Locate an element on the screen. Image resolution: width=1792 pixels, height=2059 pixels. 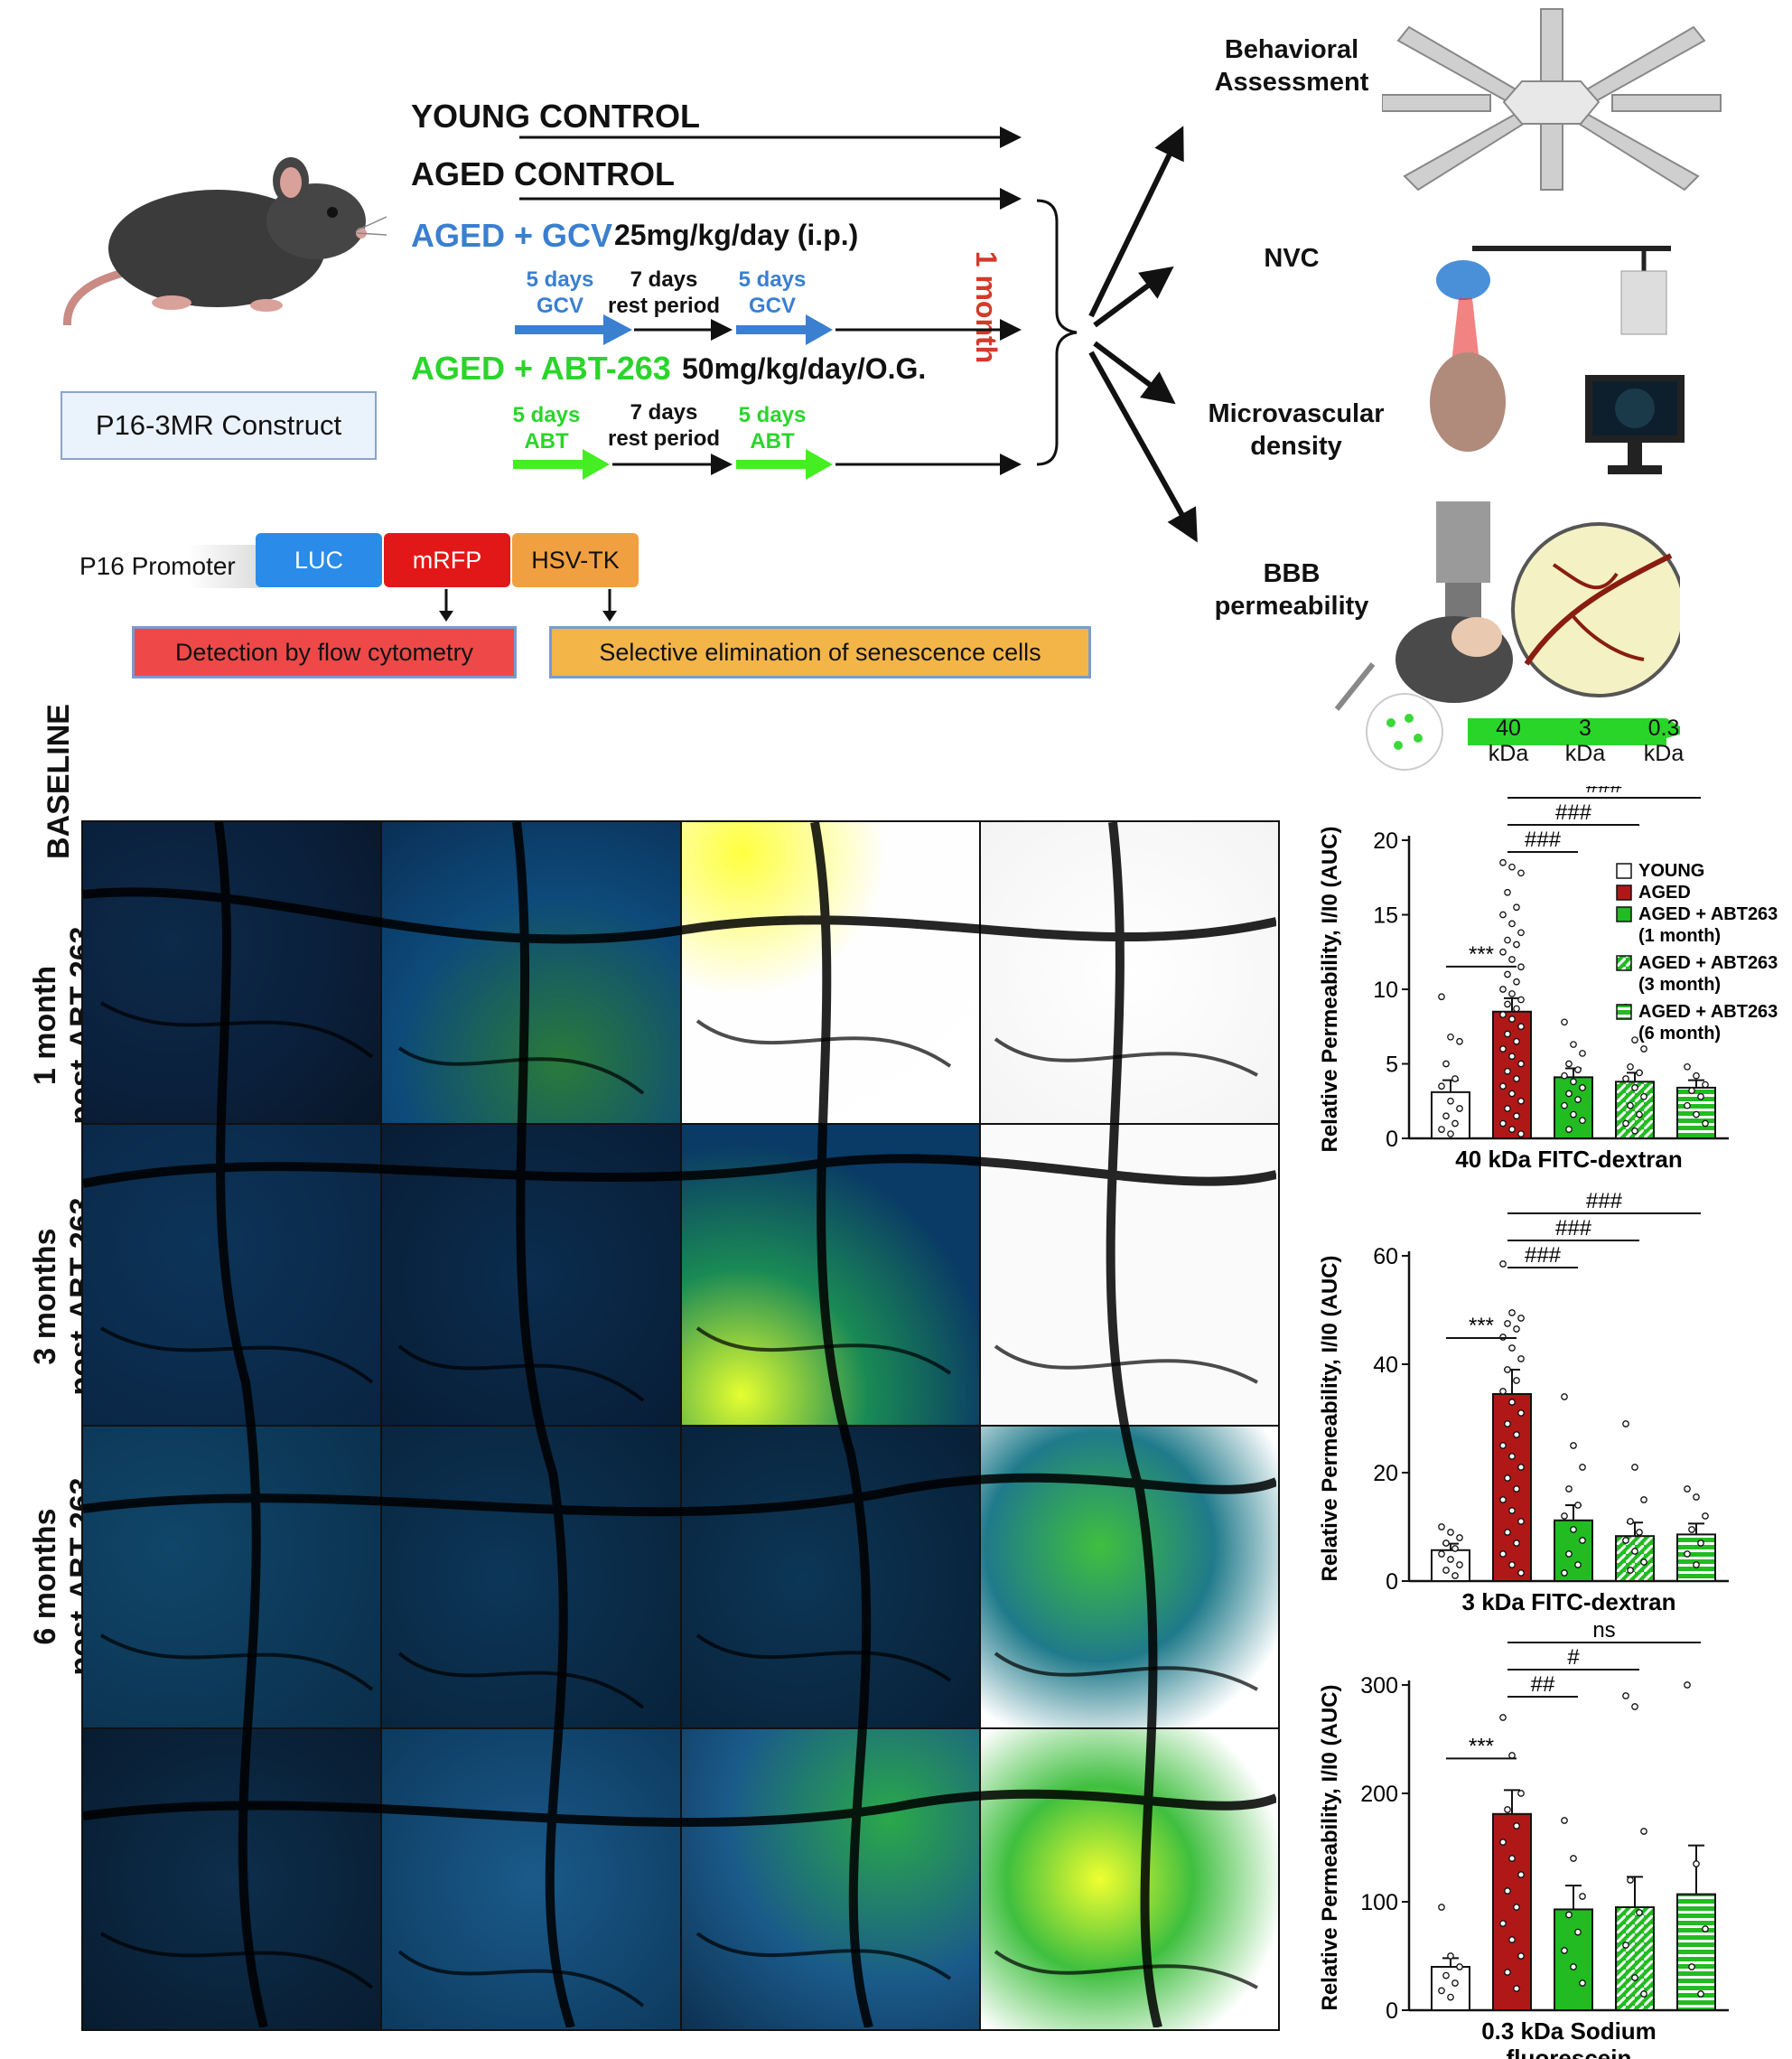
group-brace is located at coordinates (1057, 333).